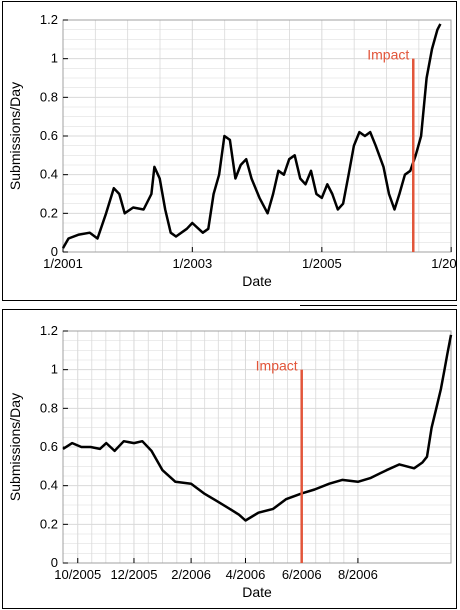  Describe the element at coordinates (15, 136) in the screenshot. I see `chart-0-y-axis-label: Submissions/Day` at that location.